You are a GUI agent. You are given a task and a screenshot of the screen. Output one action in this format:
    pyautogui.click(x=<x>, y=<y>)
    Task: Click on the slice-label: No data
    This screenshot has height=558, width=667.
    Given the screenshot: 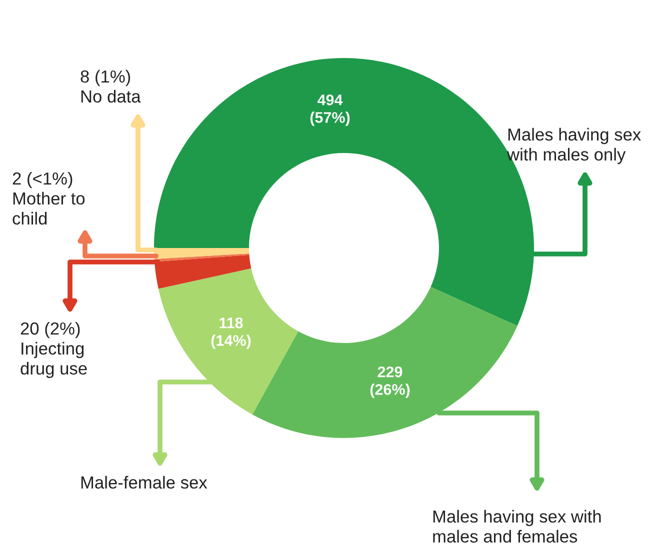 What is the action you would take?
    pyautogui.click(x=111, y=96)
    